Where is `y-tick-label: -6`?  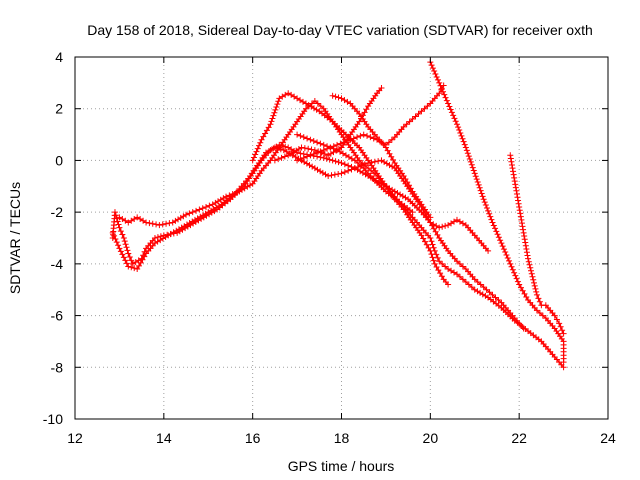
y-tick-label: -6 is located at coordinates (57, 316).